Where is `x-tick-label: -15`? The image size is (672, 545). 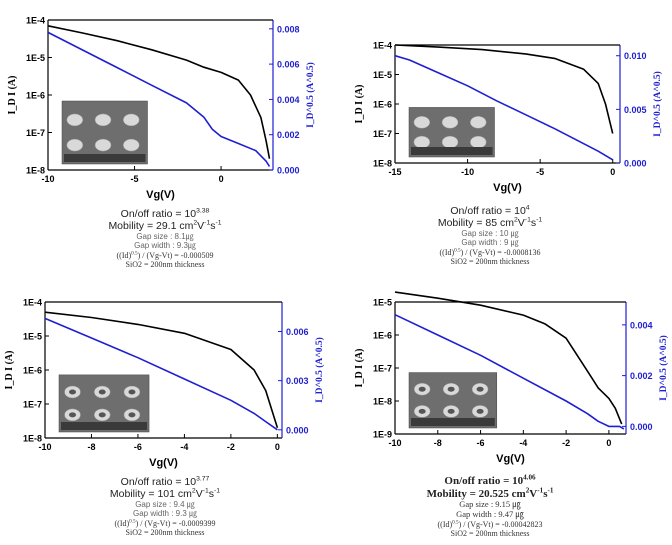
x-tick-label: -15 is located at coordinates (394, 172).